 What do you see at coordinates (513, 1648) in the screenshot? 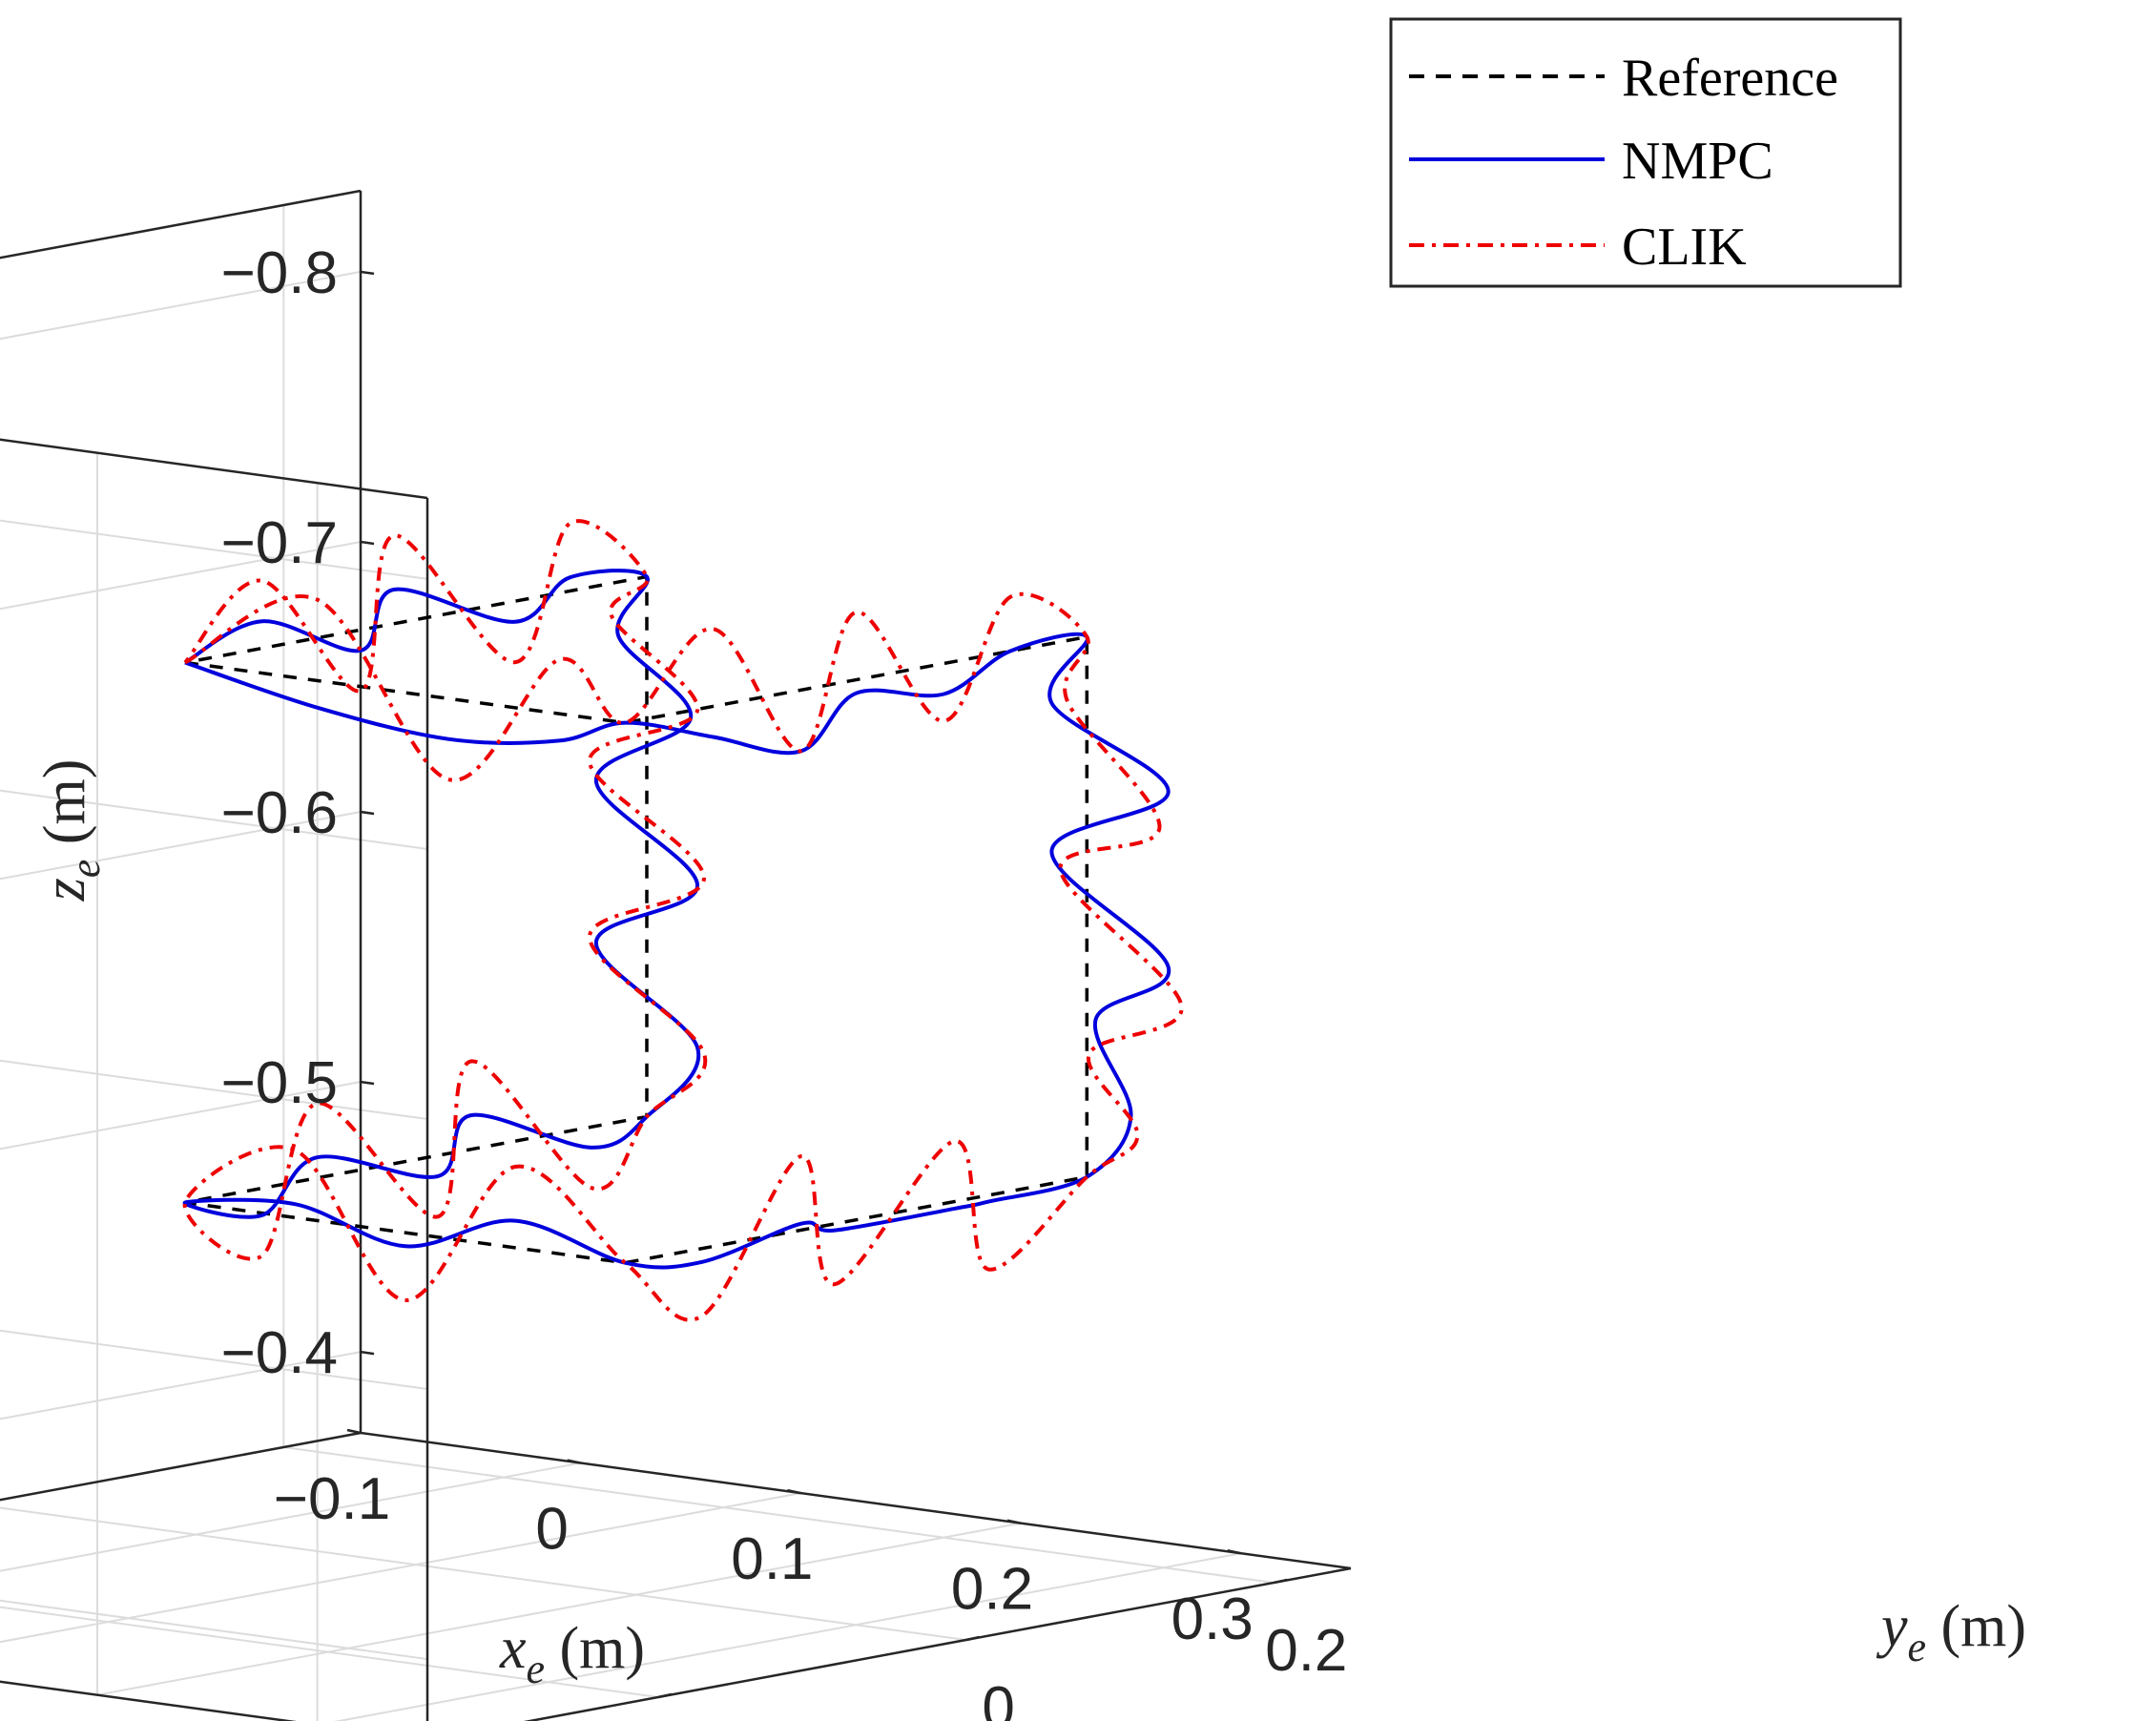
I see `x-axis-label-main: x` at bounding box center [513, 1648].